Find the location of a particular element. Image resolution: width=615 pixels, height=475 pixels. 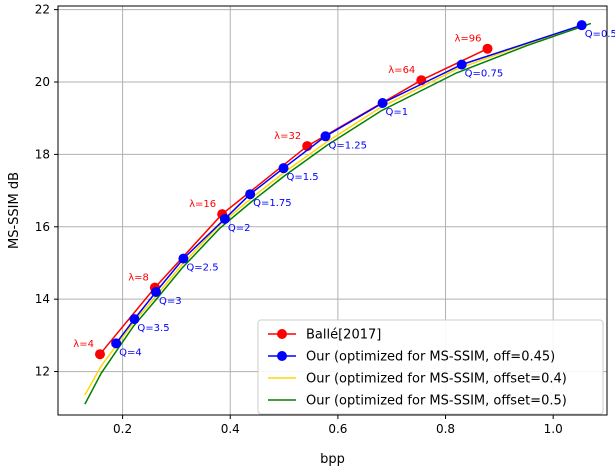

point-label: λ=16 is located at coordinates (202, 204).